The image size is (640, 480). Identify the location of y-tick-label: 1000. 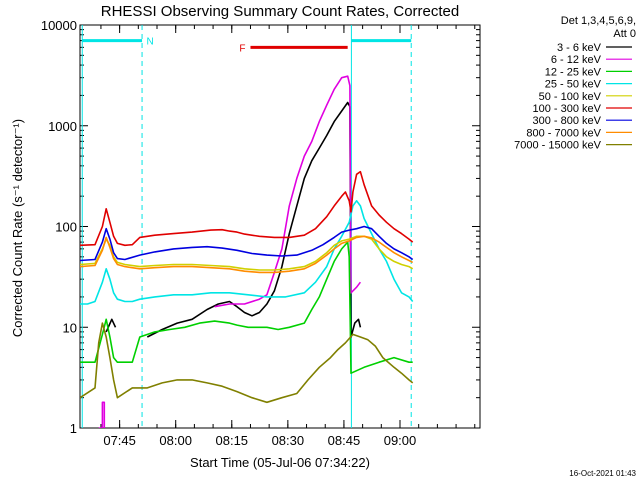
(62, 126).